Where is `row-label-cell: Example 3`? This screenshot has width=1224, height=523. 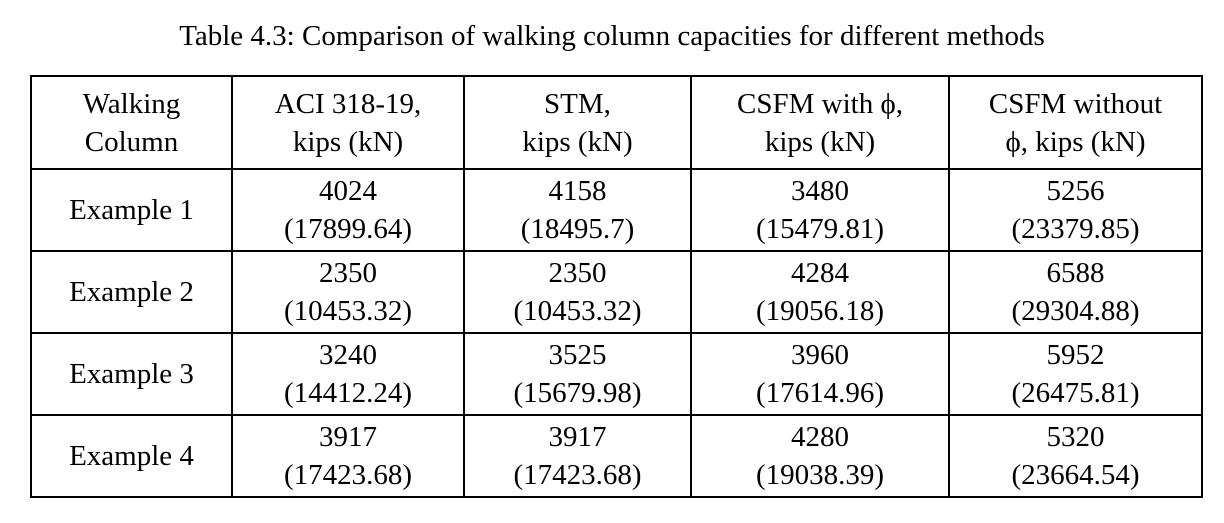
row-label-cell: Example 3 is located at coordinates (131, 374).